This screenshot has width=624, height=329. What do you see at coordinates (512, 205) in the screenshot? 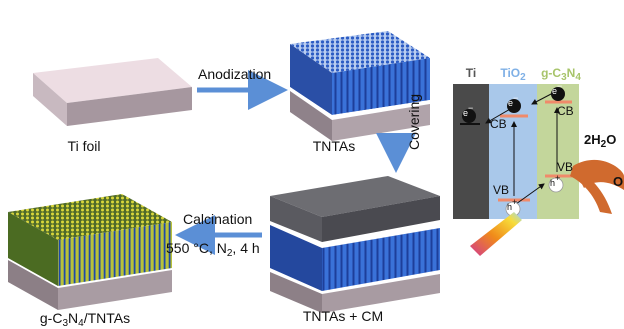
I see `hole-label-tio2: h+` at bounding box center [512, 205].